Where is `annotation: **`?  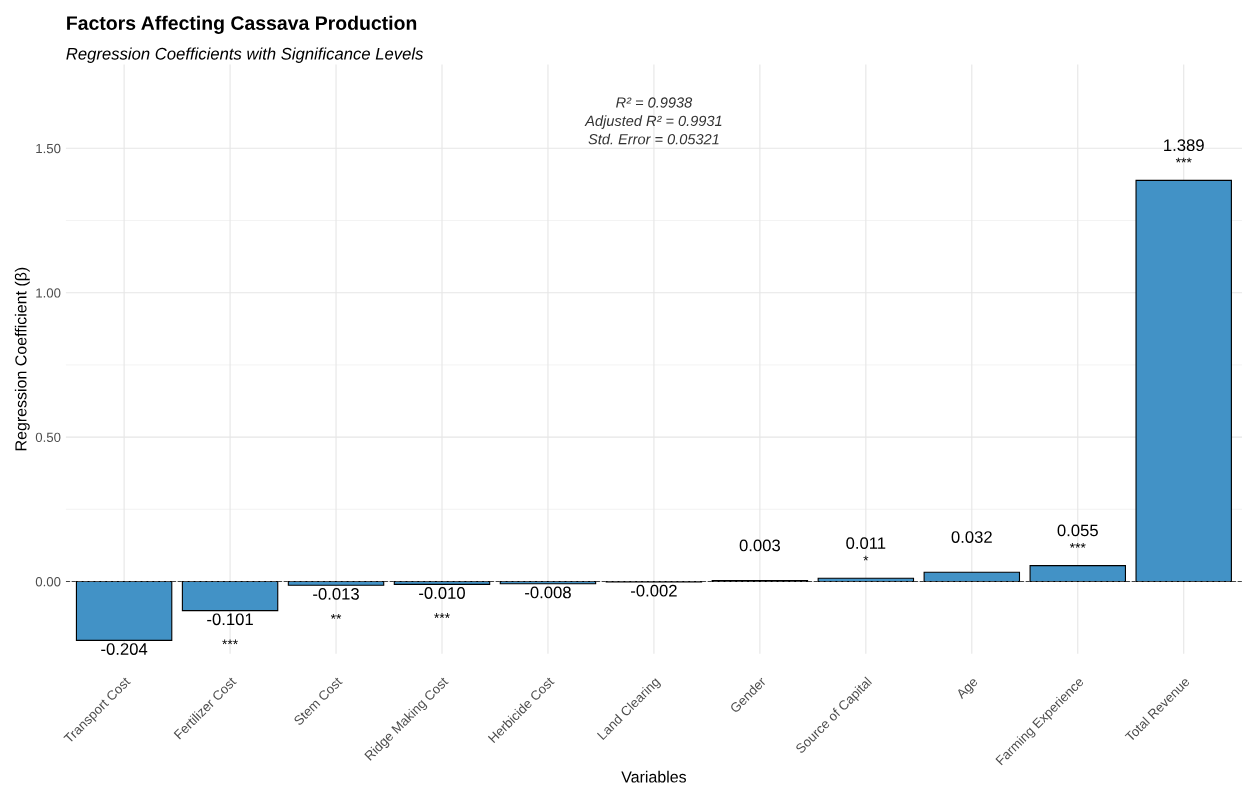 annotation: ** is located at coordinates (336, 616).